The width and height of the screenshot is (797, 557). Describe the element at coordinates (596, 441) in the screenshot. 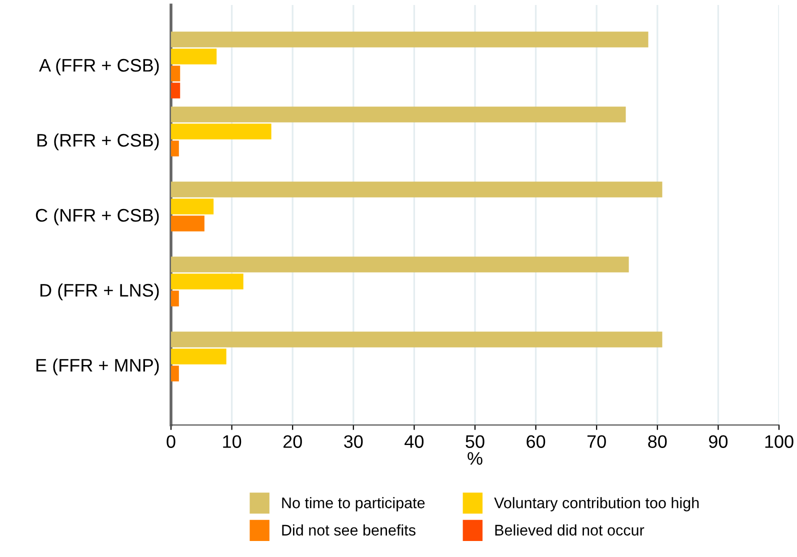

I see `x-tick-label: 70` at that location.